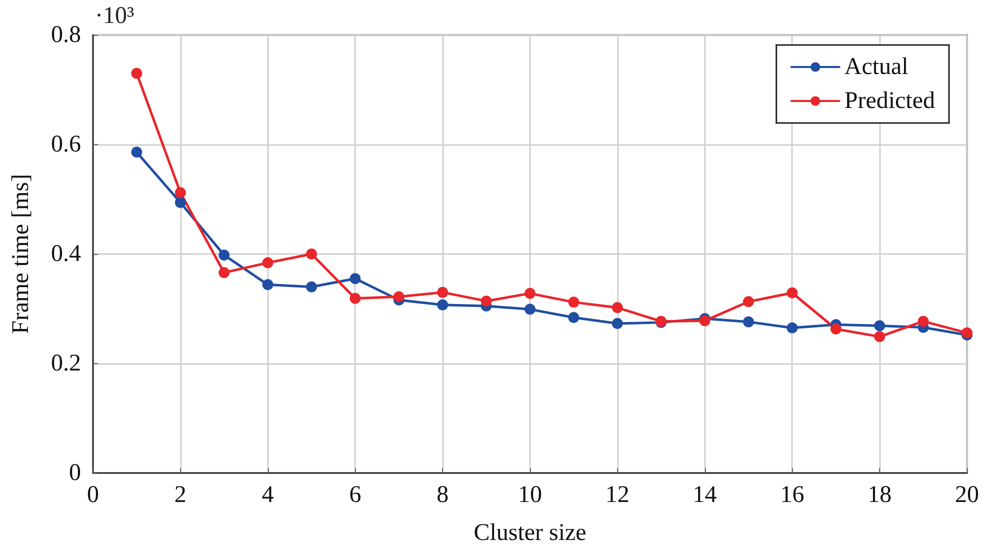  I want to click on legend-label: Actual, so click(876, 67).